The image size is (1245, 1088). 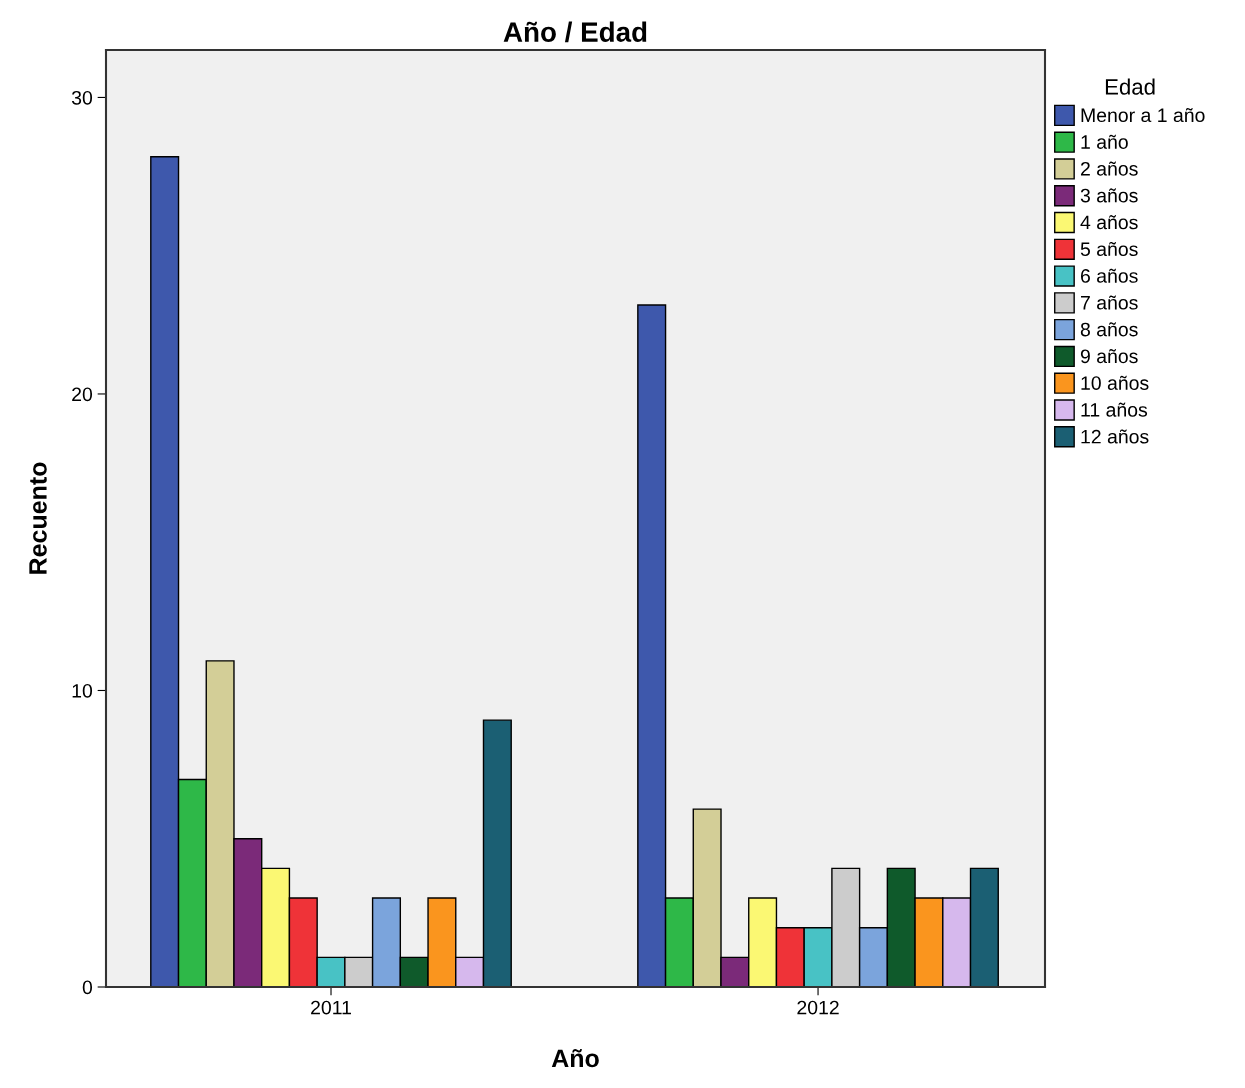 I want to click on legend-label: 11 años, so click(x=1114, y=409).